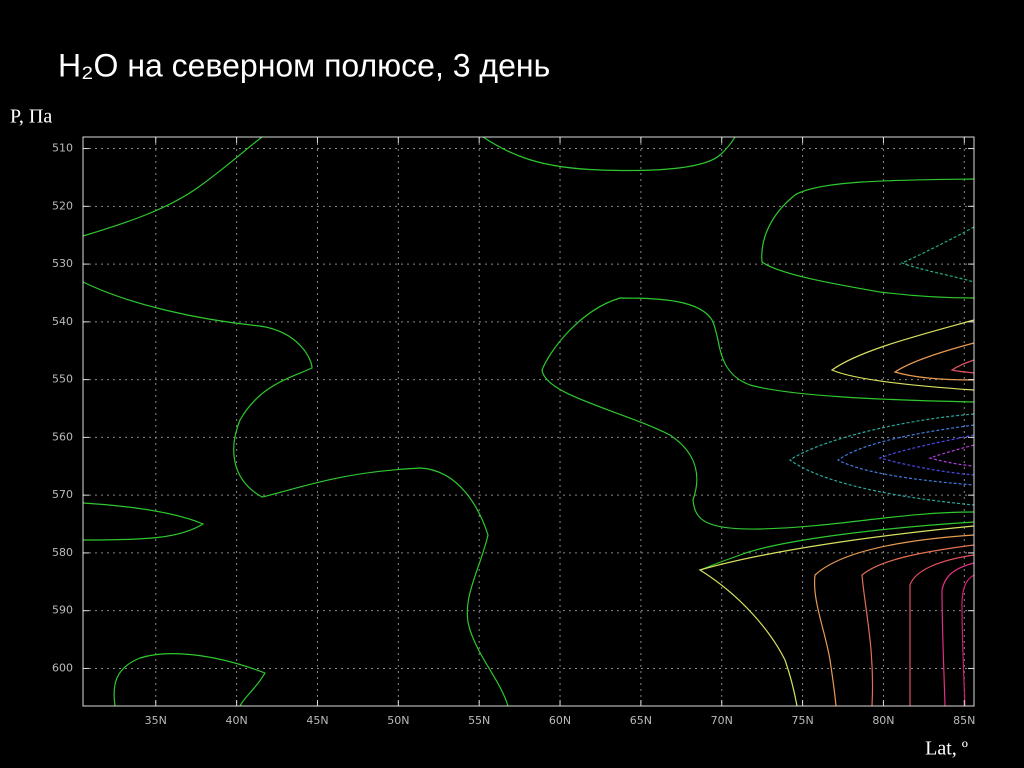 Image resolution: width=1024 pixels, height=768 pixels. I want to click on x-axis-label: Lat, º, so click(946, 749).